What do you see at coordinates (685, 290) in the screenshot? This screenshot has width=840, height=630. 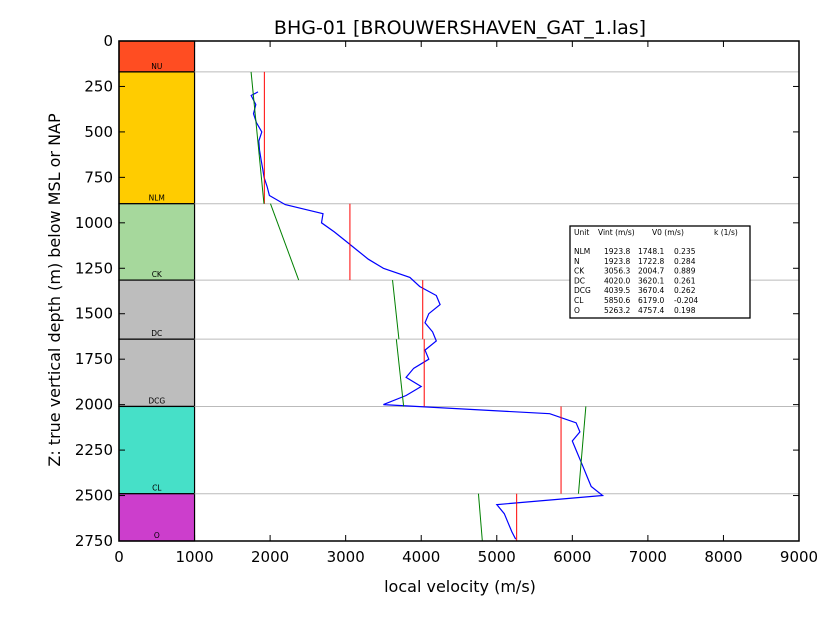 I see `legend-cell-4-3: 0.262` at bounding box center [685, 290].